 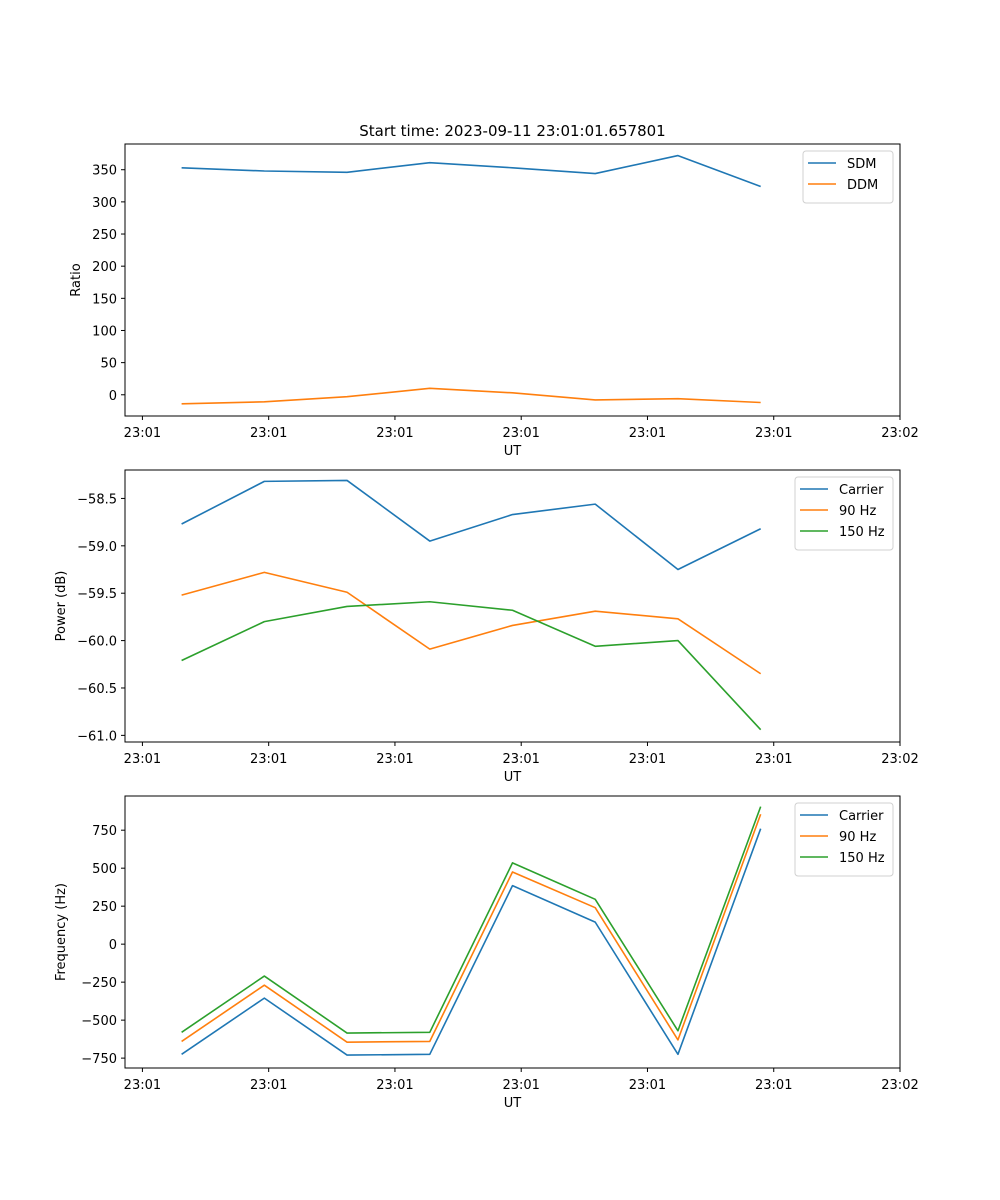 I want to click on legend-frame, so click(x=848, y=177).